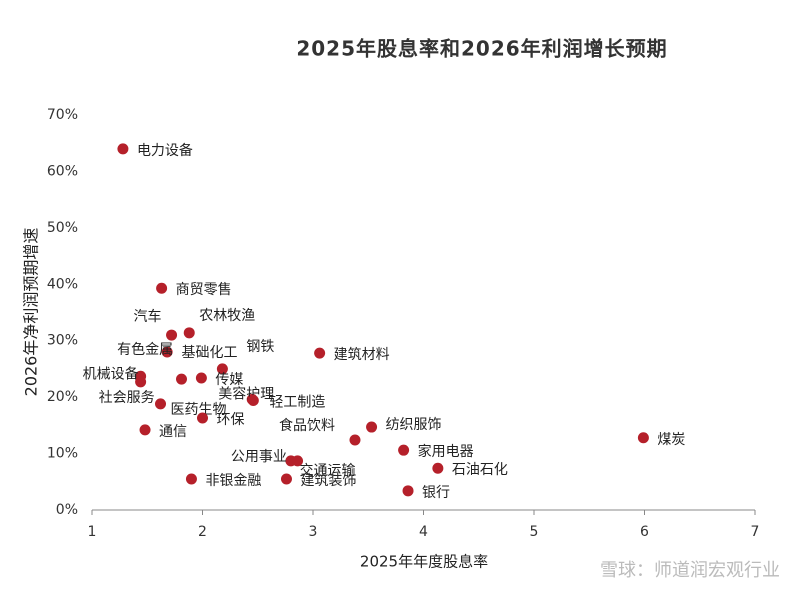  Describe the element at coordinates (62, 171) in the screenshot. I see `y-tick-label: 60%` at that location.